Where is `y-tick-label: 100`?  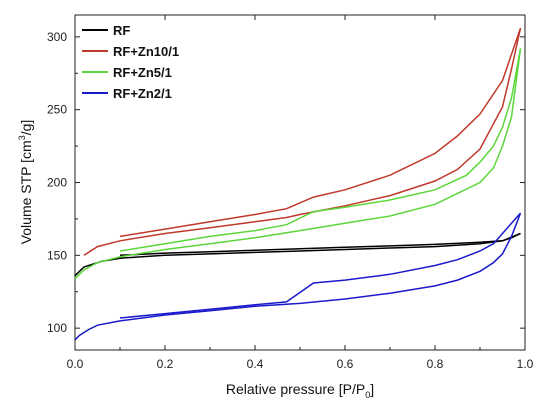
y-tick-label: 100 is located at coordinates (57, 328).